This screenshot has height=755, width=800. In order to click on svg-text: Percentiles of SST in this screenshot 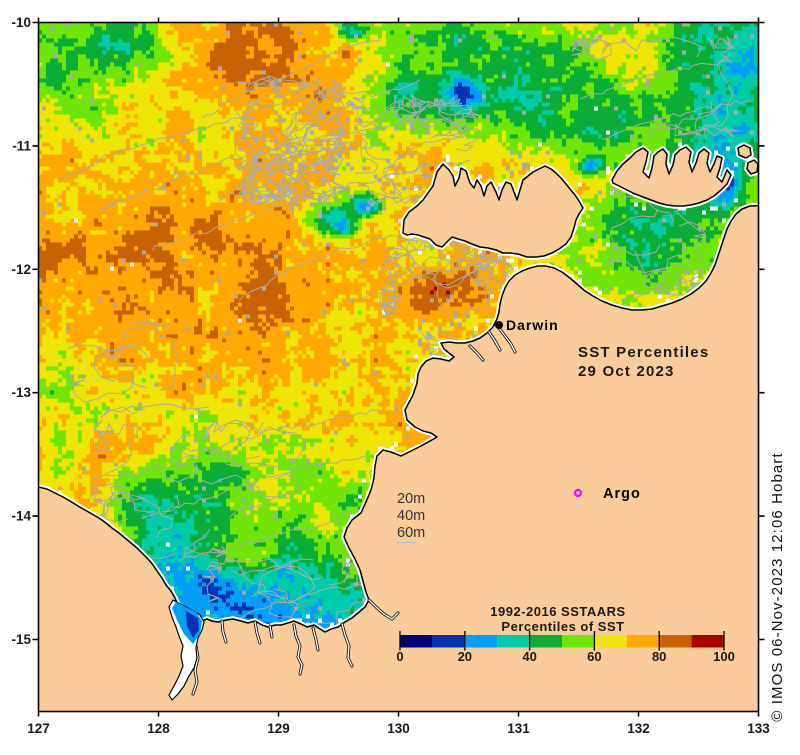, I will do `click(562, 626)`.